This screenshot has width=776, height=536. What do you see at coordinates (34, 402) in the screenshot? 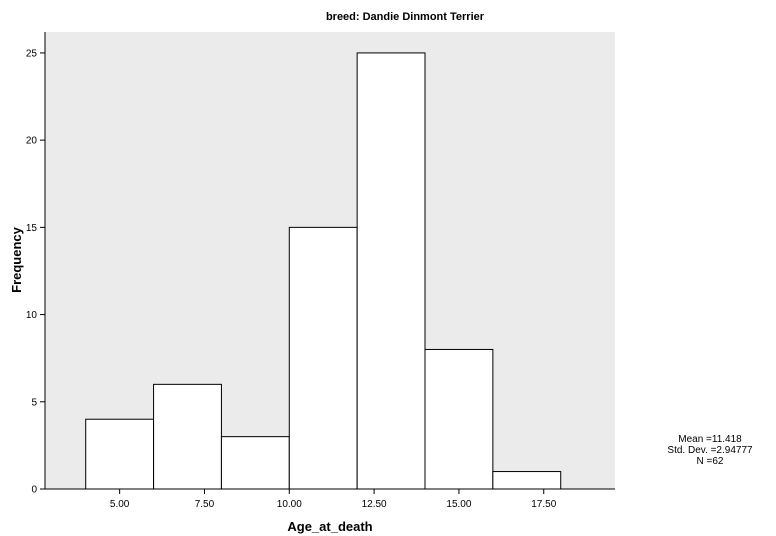
I see `y-tick-label: 5` at bounding box center [34, 402].